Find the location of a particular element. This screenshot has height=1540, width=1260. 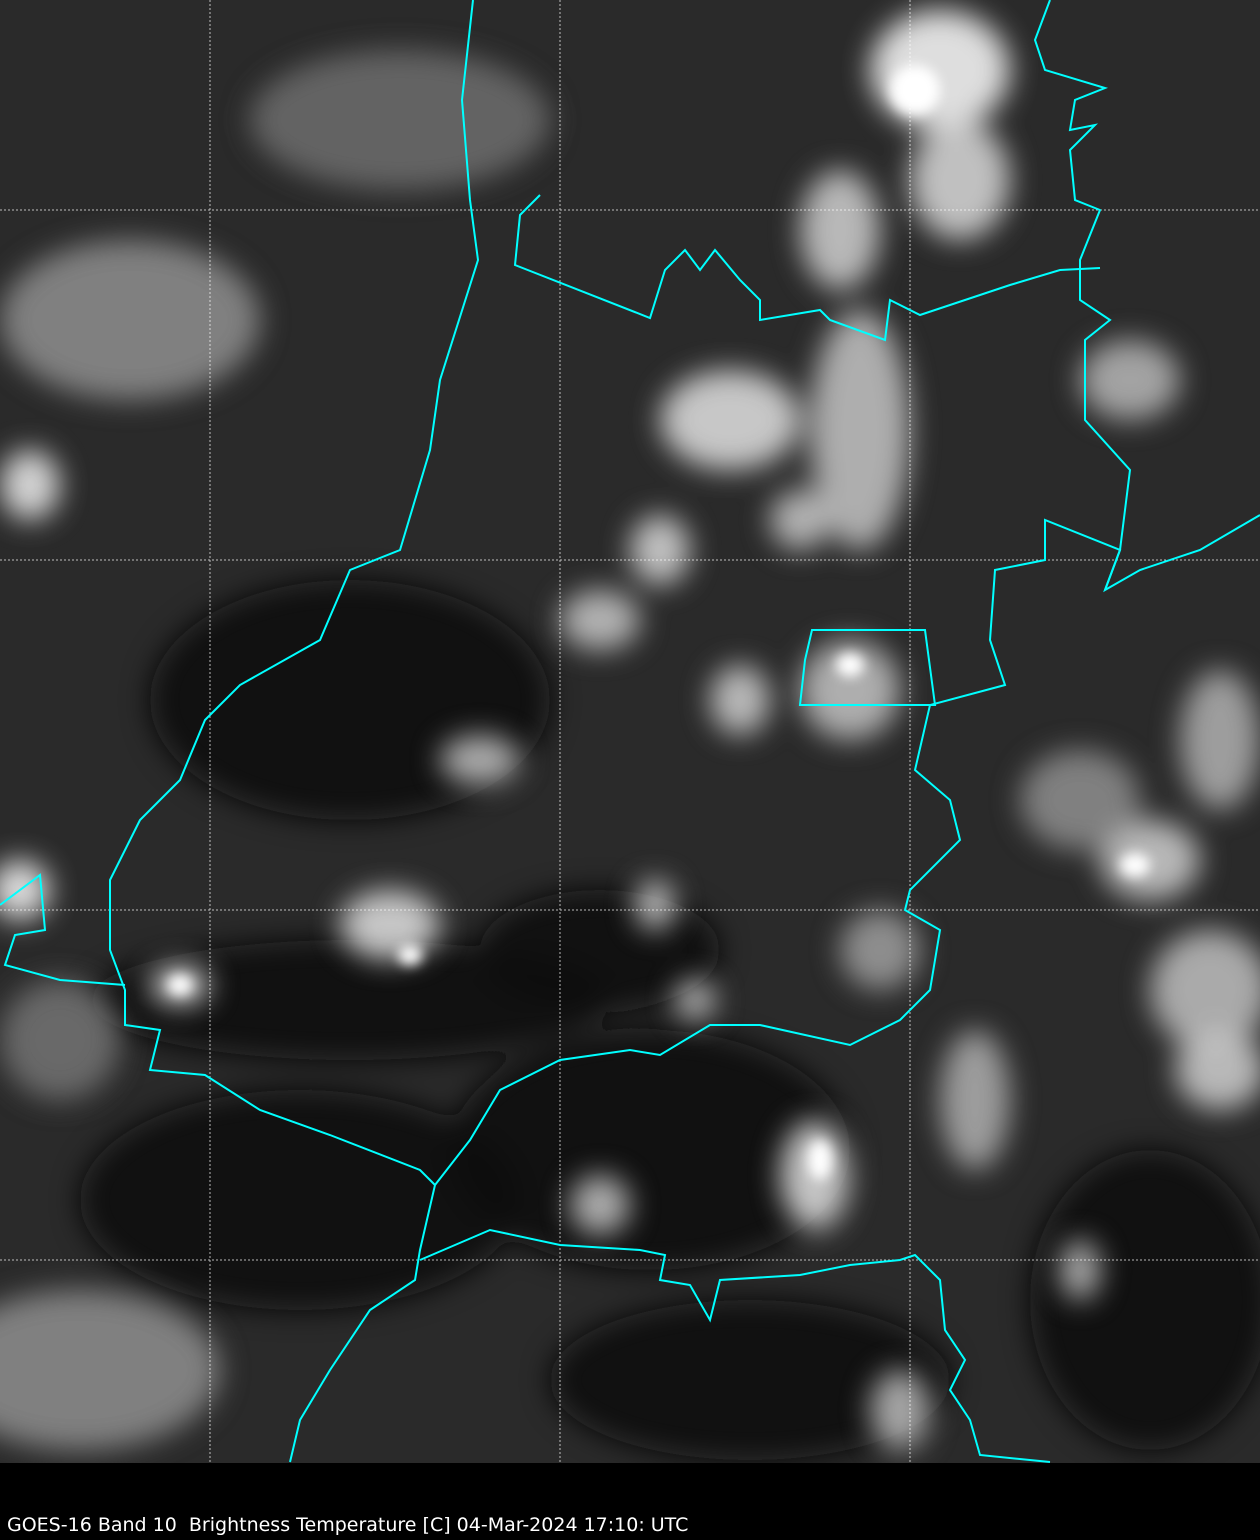

border-north is located at coordinates (807, 268).